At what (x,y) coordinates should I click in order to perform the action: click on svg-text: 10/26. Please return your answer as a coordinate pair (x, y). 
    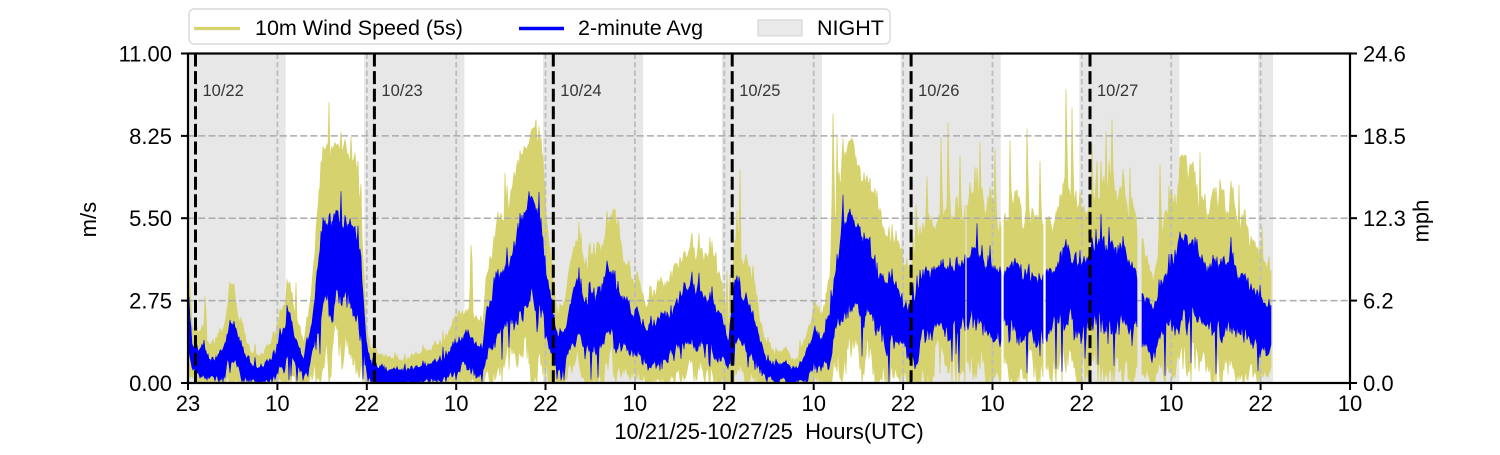
    Looking at the image, I should click on (938, 91).